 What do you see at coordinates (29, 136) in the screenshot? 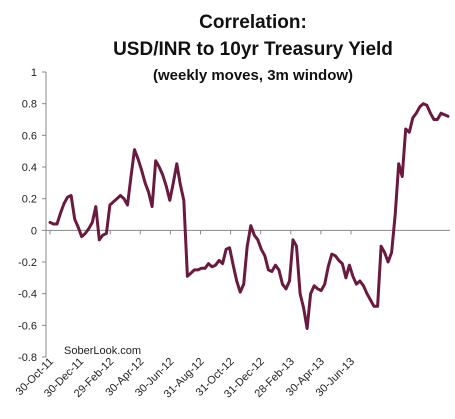
I see `y-tick-label: 0.6` at bounding box center [29, 136].